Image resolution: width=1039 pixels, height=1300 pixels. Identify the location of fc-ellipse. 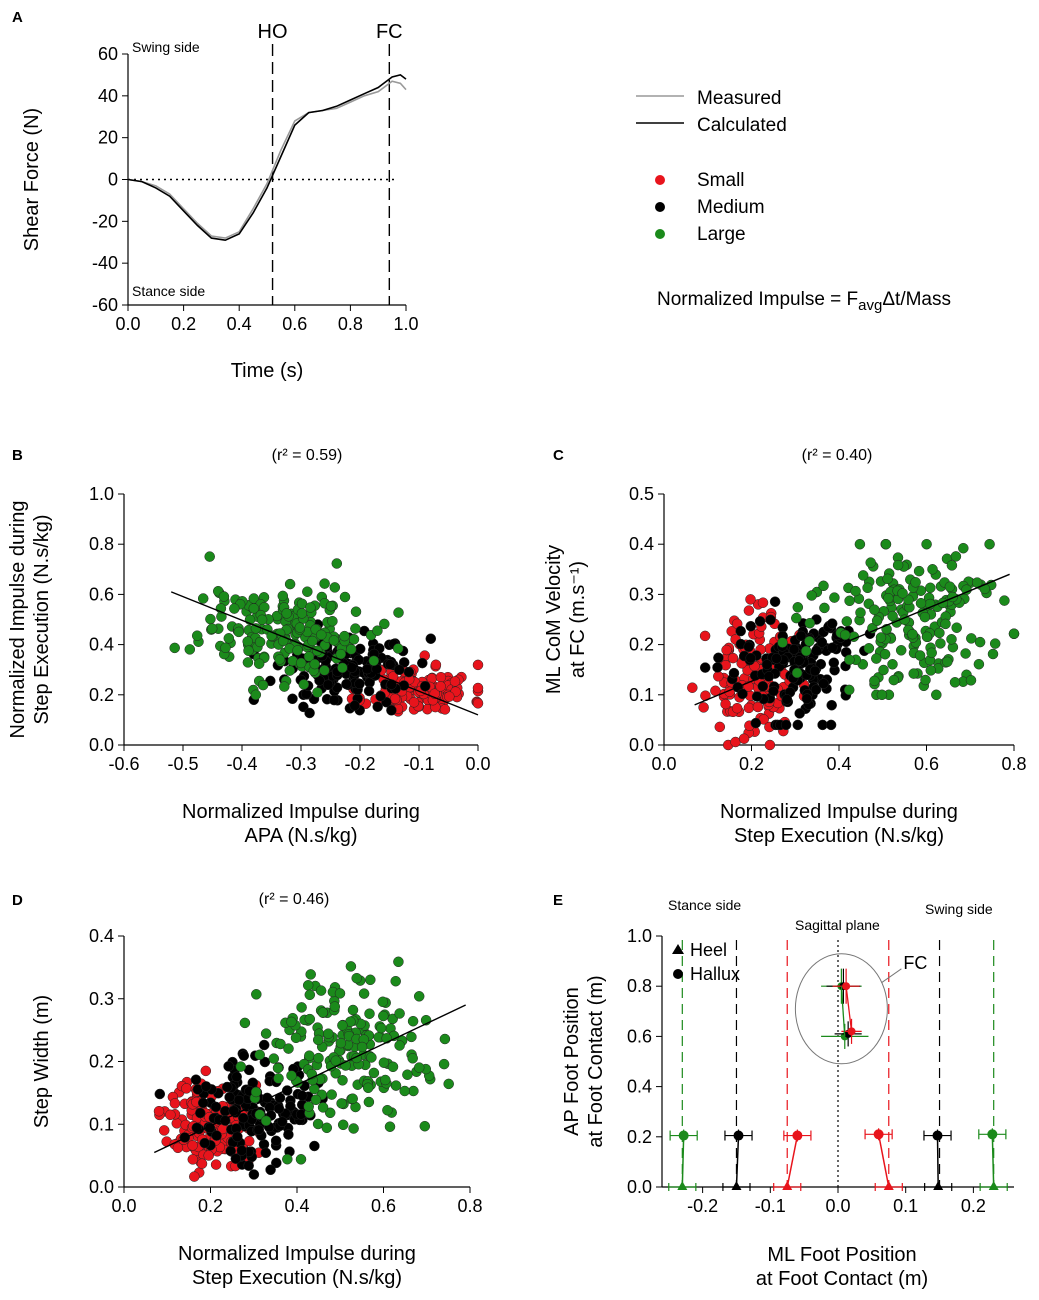
(841, 1009).